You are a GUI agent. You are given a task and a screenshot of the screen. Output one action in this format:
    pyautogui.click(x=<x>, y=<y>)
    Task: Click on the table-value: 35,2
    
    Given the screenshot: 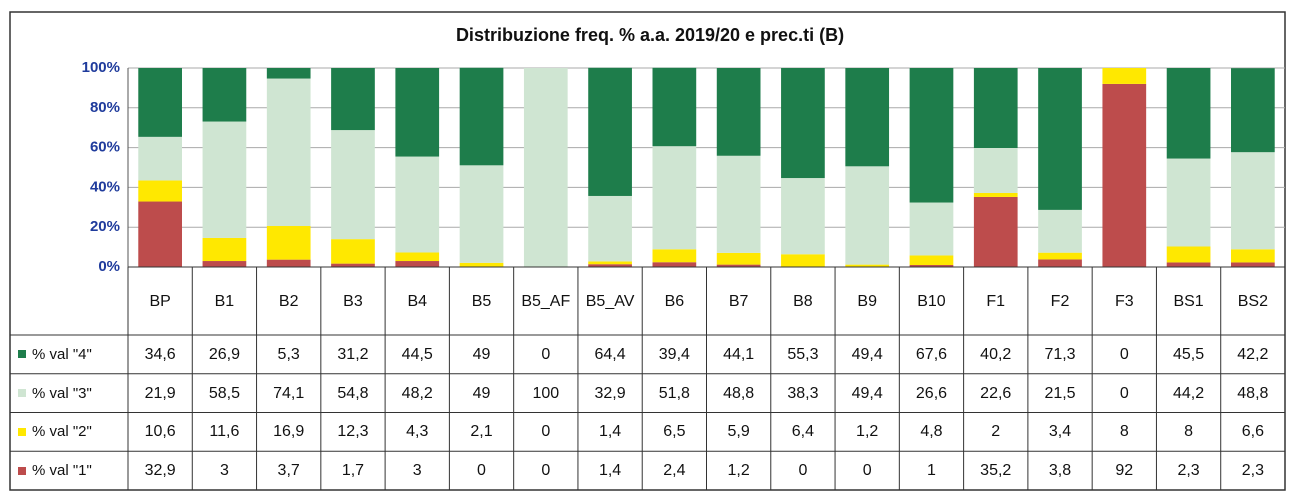 What is the action you would take?
    pyautogui.click(x=996, y=471)
    